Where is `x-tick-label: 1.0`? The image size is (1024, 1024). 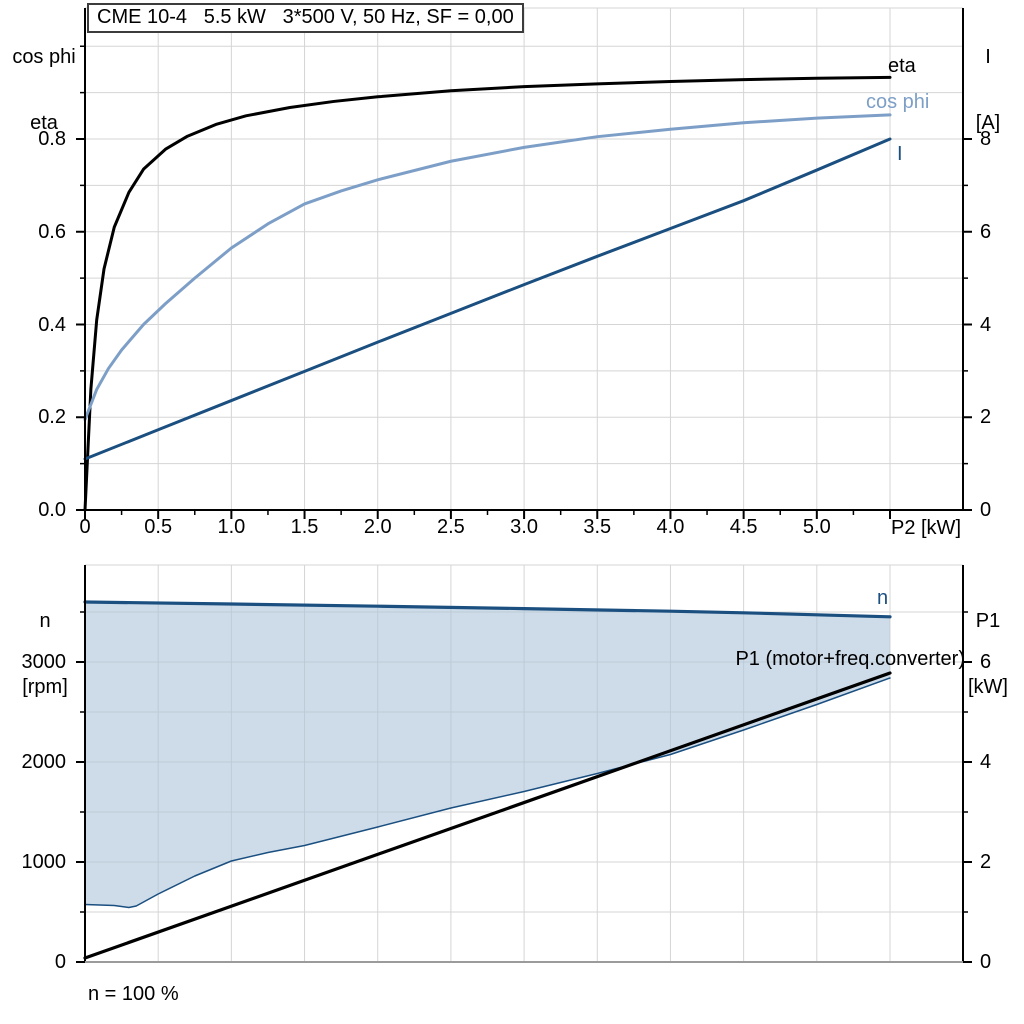 x-tick-label: 1.0 is located at coordinates (231, 527).